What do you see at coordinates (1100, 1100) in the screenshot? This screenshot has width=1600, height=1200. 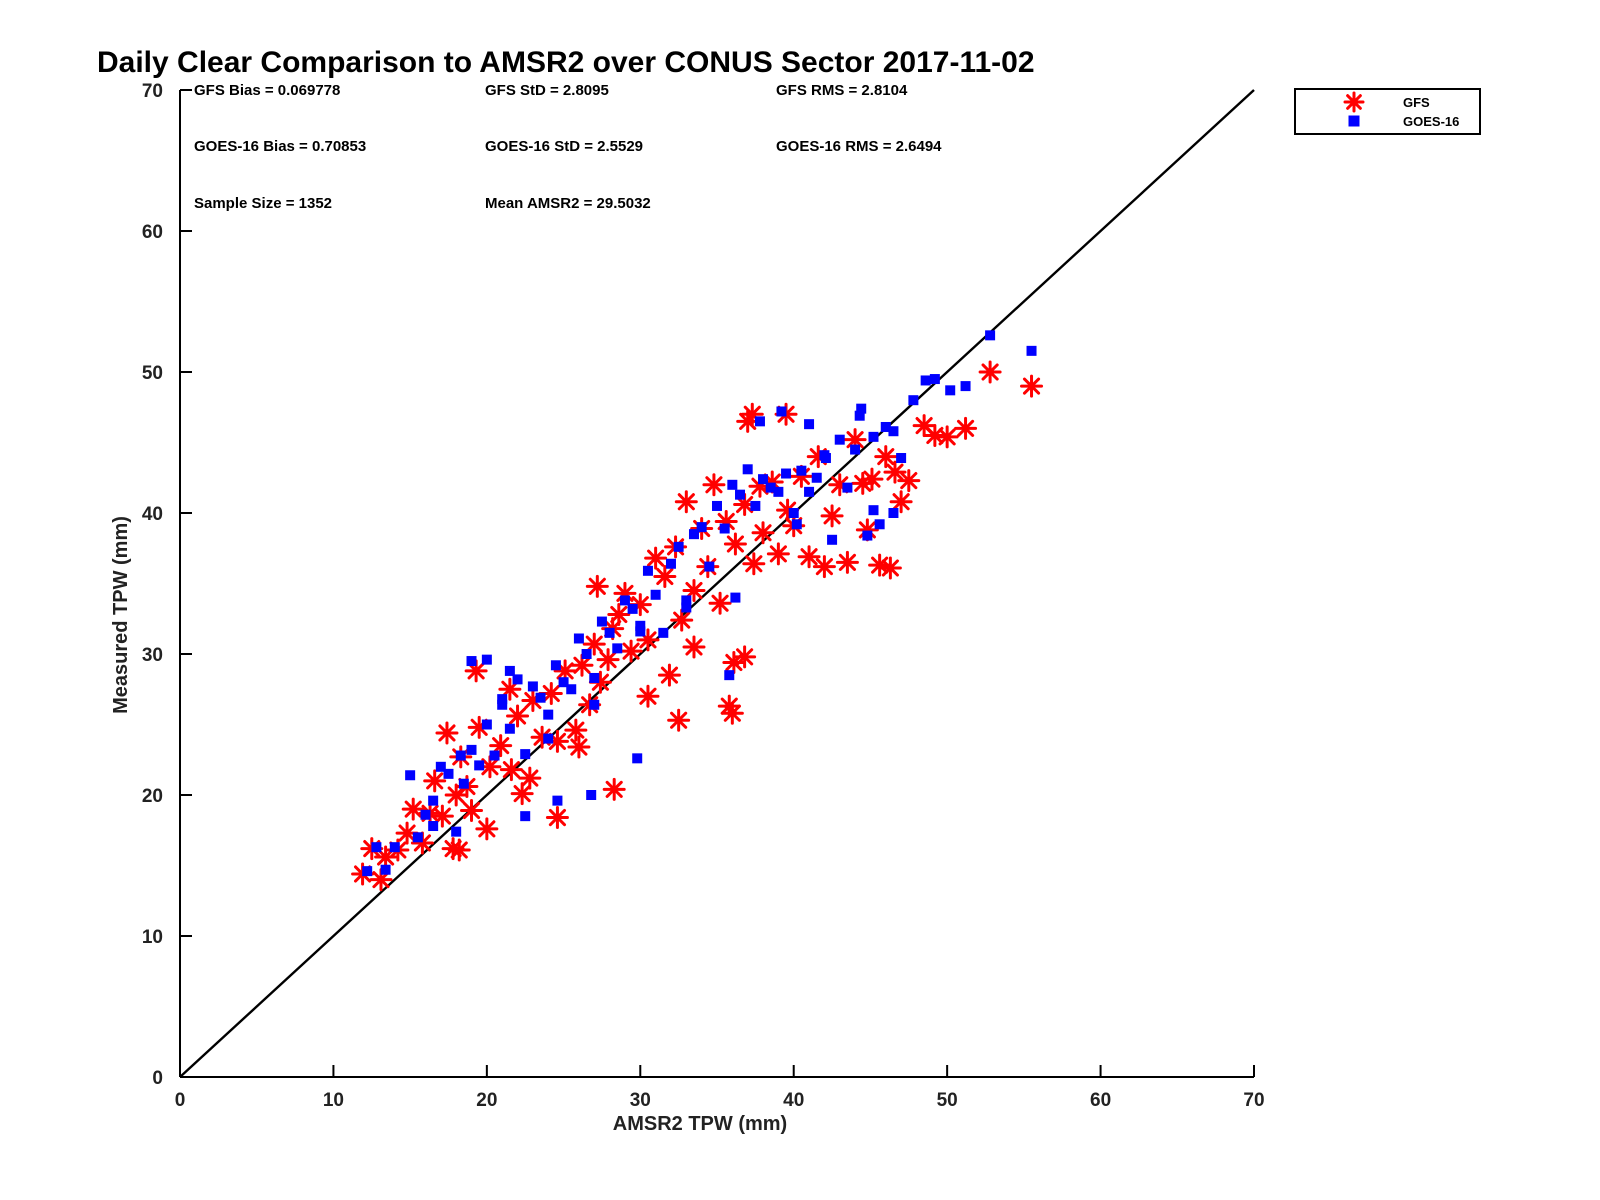 I see `x-tick-label: 60` at bounding box center [1100, 1100].